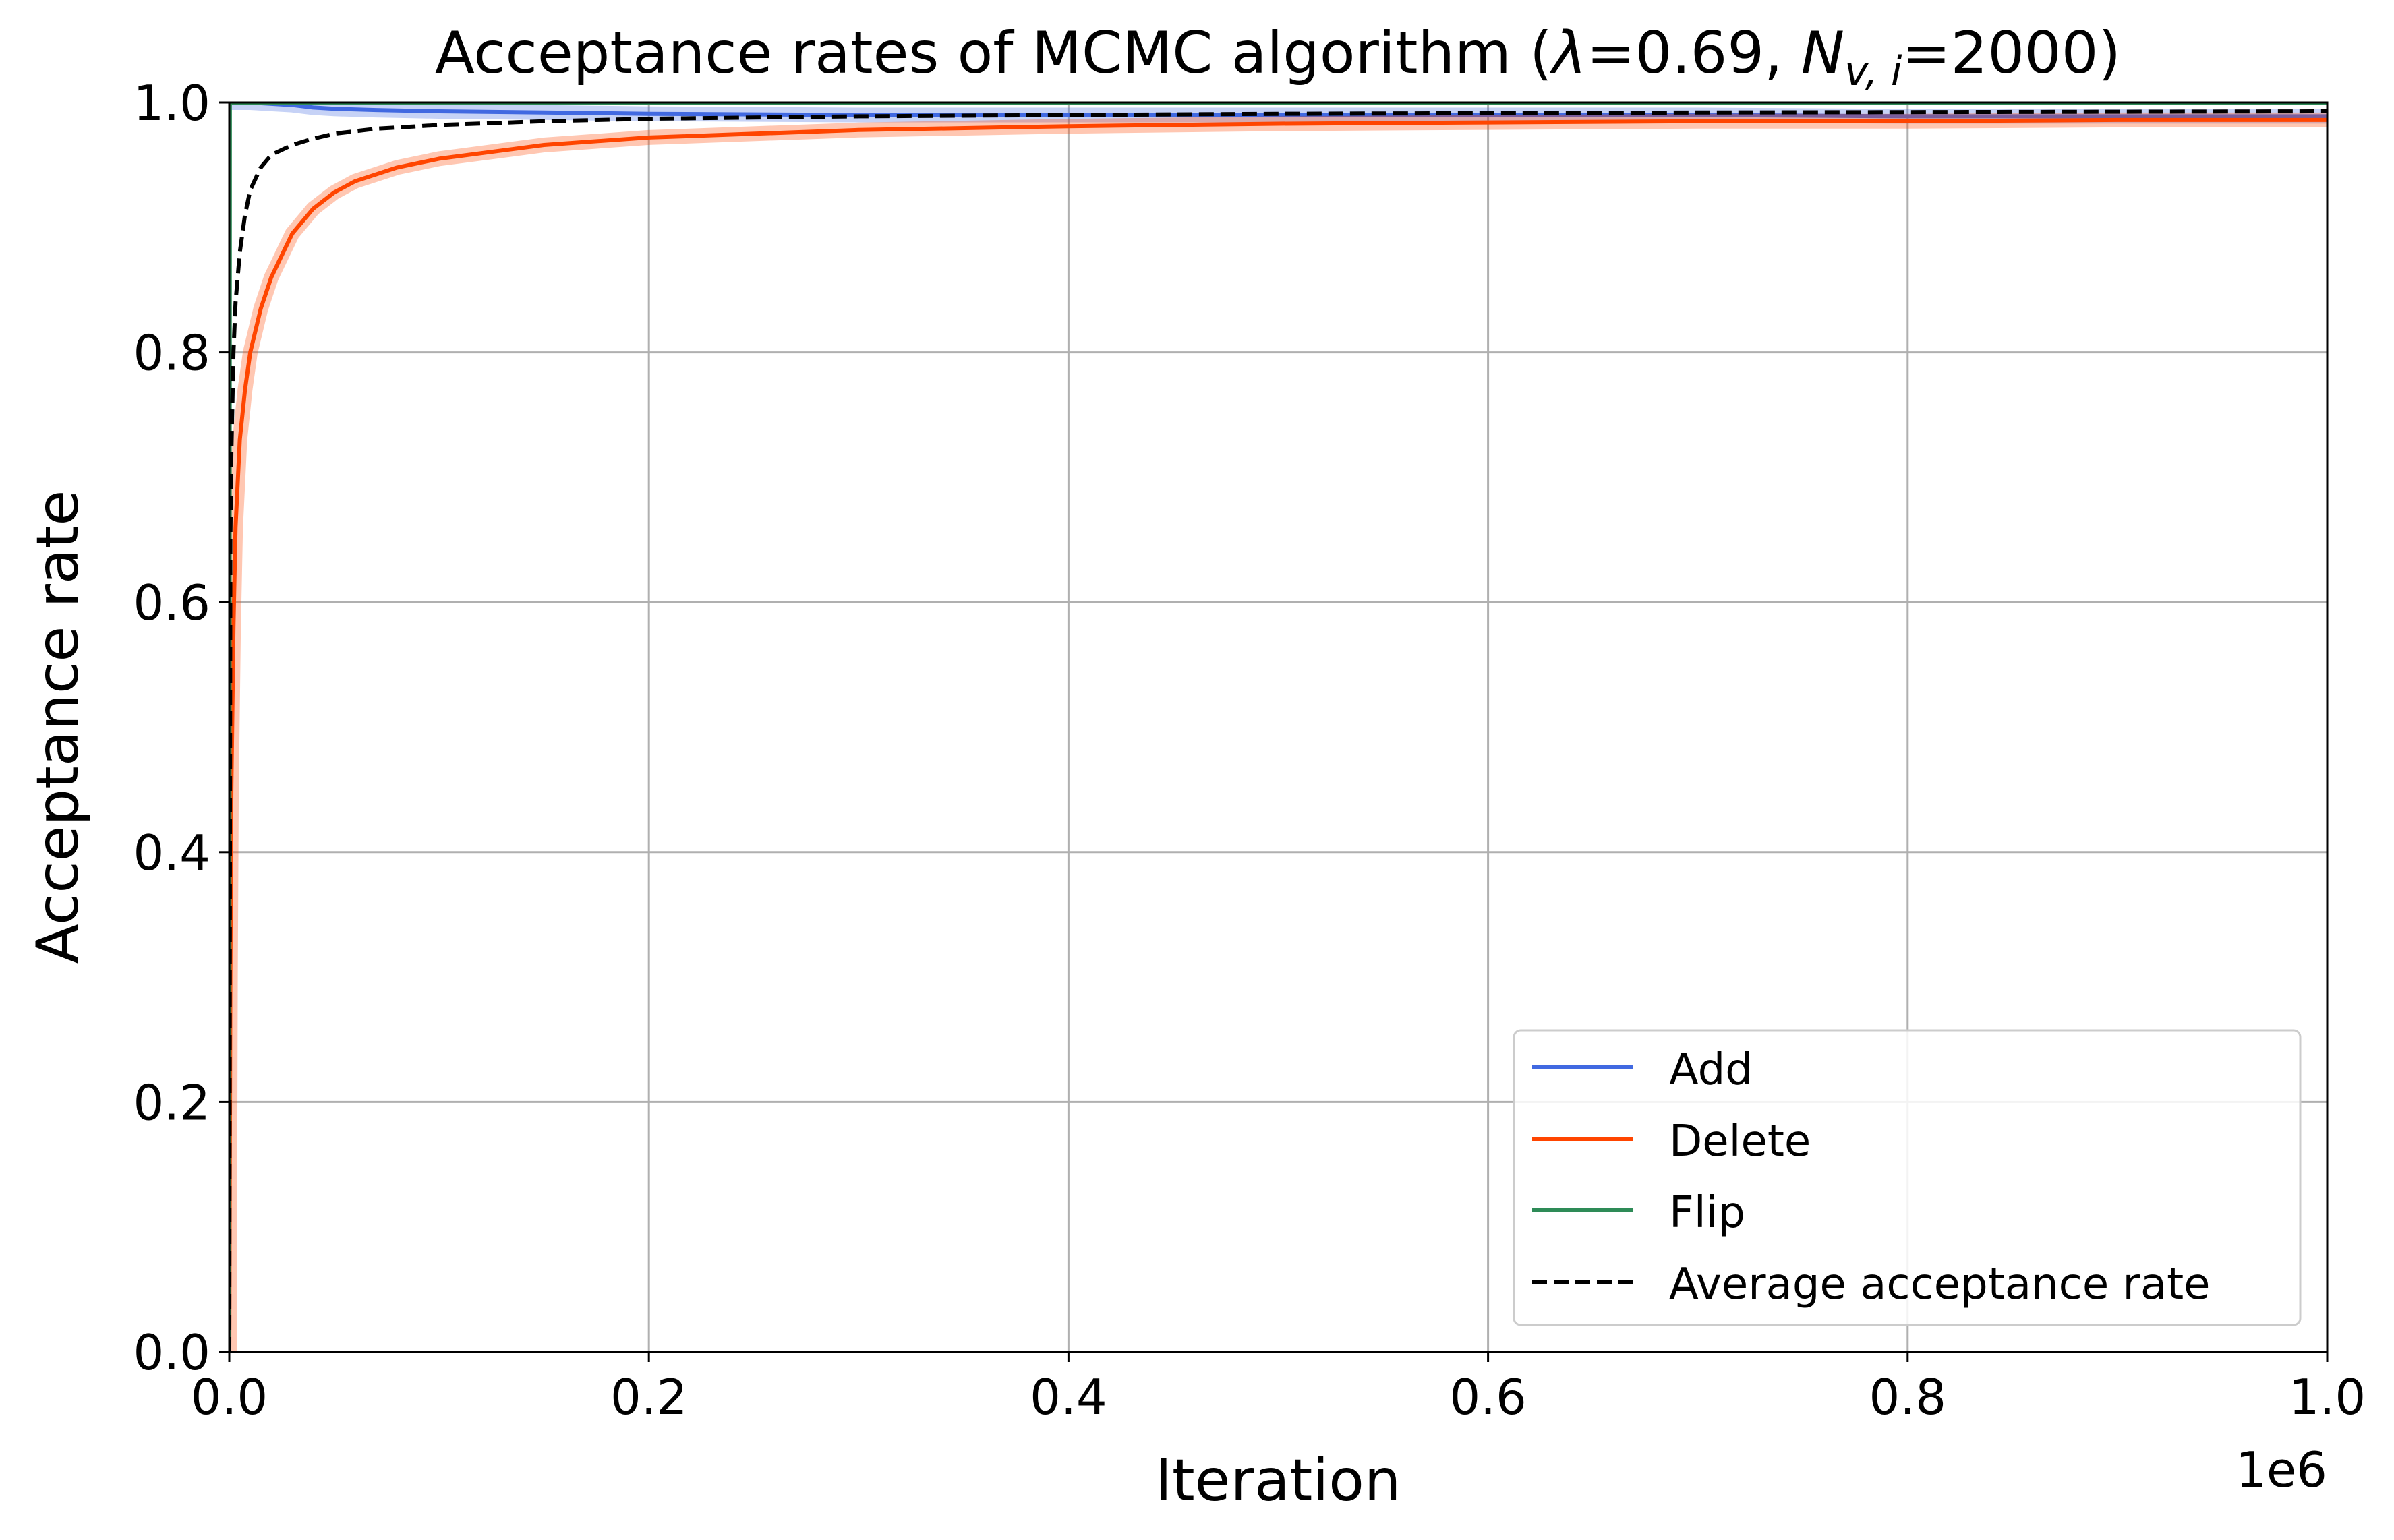 The width and height of the screenshot is (2394, 1540). I want to click on x-tick-label: 0.8, so click(1908, 1397).